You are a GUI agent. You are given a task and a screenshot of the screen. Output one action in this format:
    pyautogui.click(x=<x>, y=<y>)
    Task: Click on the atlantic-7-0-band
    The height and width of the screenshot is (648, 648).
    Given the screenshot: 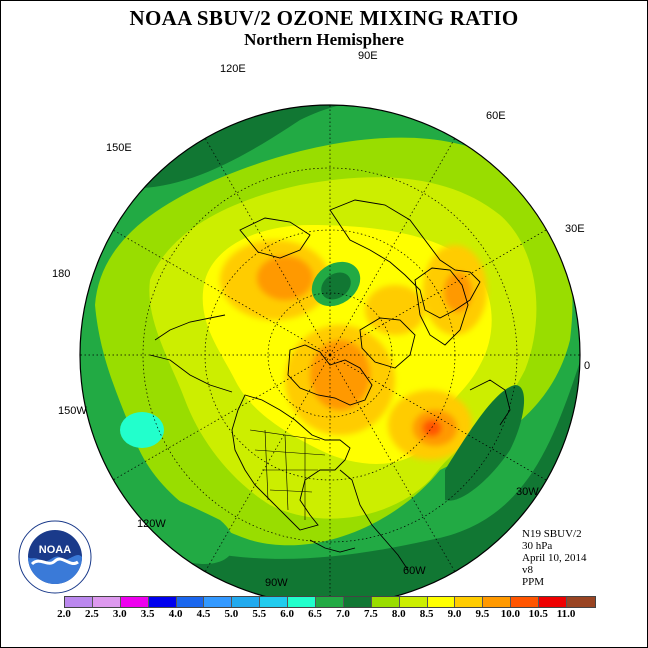 What is the action you would take?
    pyautogui.click(x=485, y=443)
    